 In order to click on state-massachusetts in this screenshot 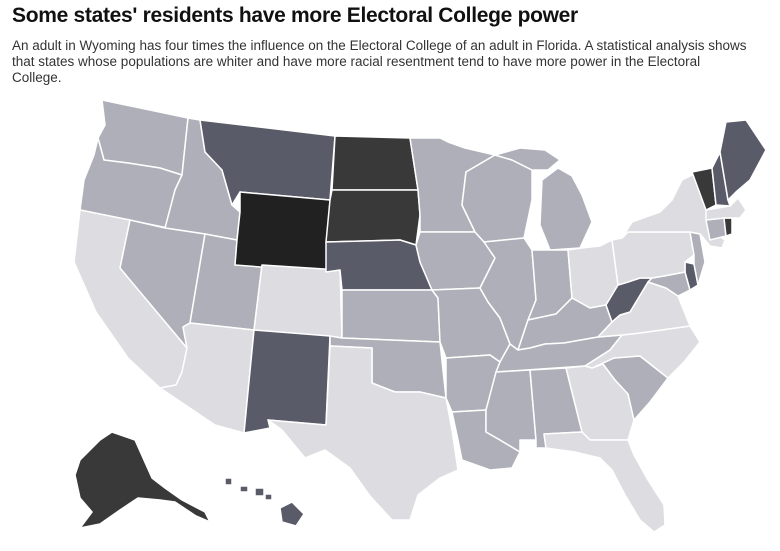, I will do `click(726, 209)`.